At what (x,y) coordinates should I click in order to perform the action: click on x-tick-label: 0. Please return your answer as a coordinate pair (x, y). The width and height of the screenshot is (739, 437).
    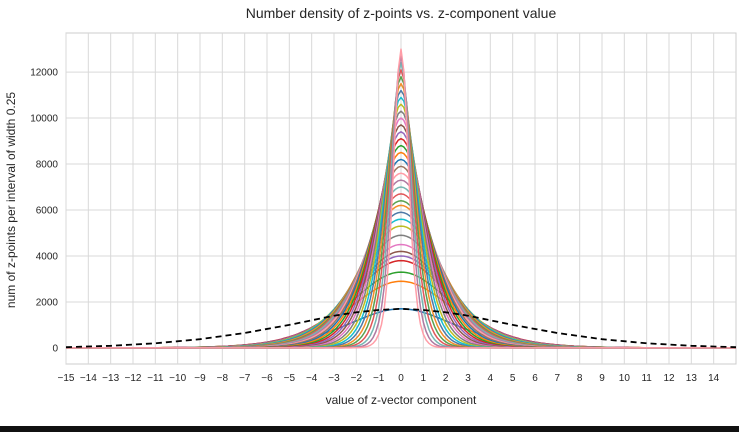
    Looking at the image, I should click on (401, 378).